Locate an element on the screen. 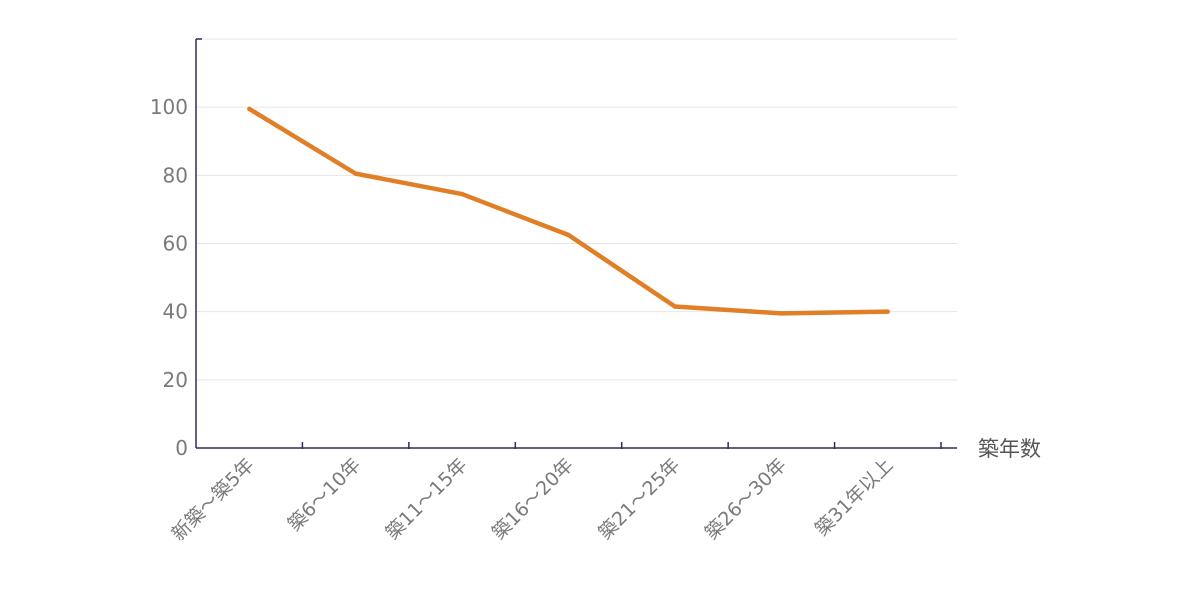 The height and width of the screenshot is (590, 1200). x-axis-title: 築年数 is located at coordinates (1009, 449).